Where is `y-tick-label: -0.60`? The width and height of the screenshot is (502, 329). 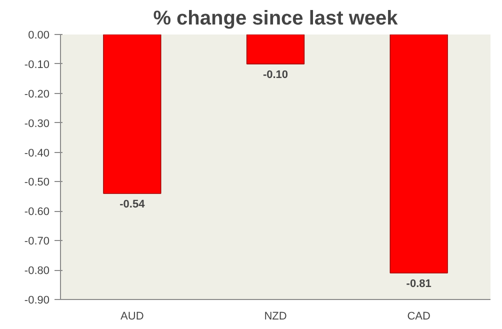
y-tick-label: -0.60 is located at coordinates (37, 212).